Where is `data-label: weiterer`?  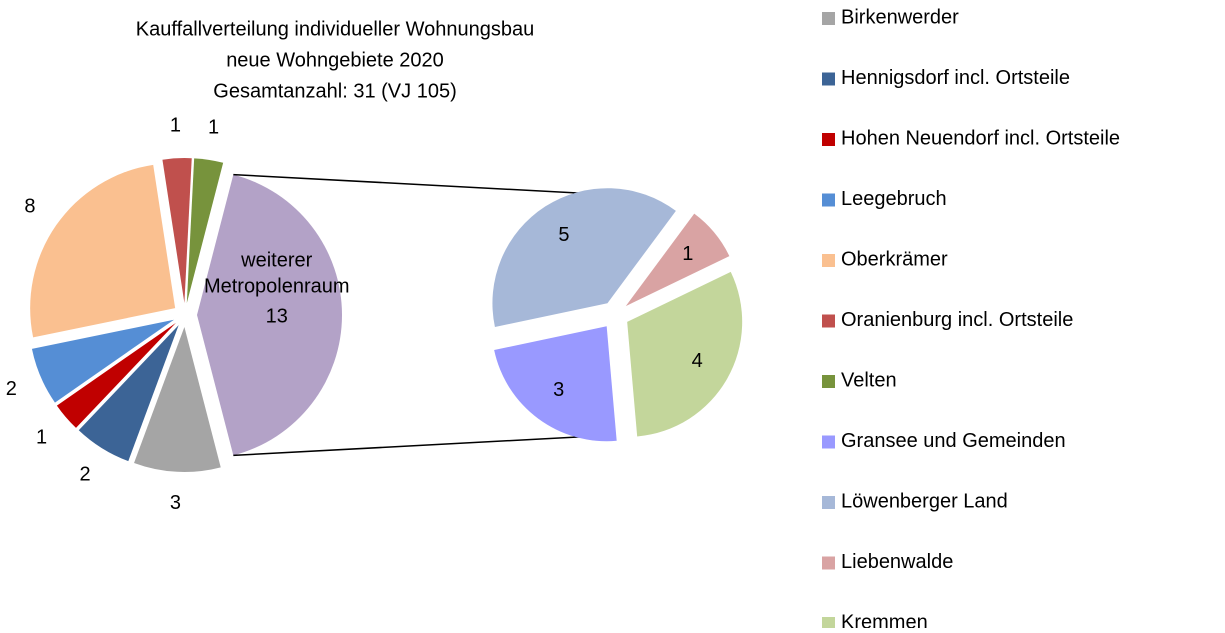 data-label: weiterer is located at coordinates (276, 260).